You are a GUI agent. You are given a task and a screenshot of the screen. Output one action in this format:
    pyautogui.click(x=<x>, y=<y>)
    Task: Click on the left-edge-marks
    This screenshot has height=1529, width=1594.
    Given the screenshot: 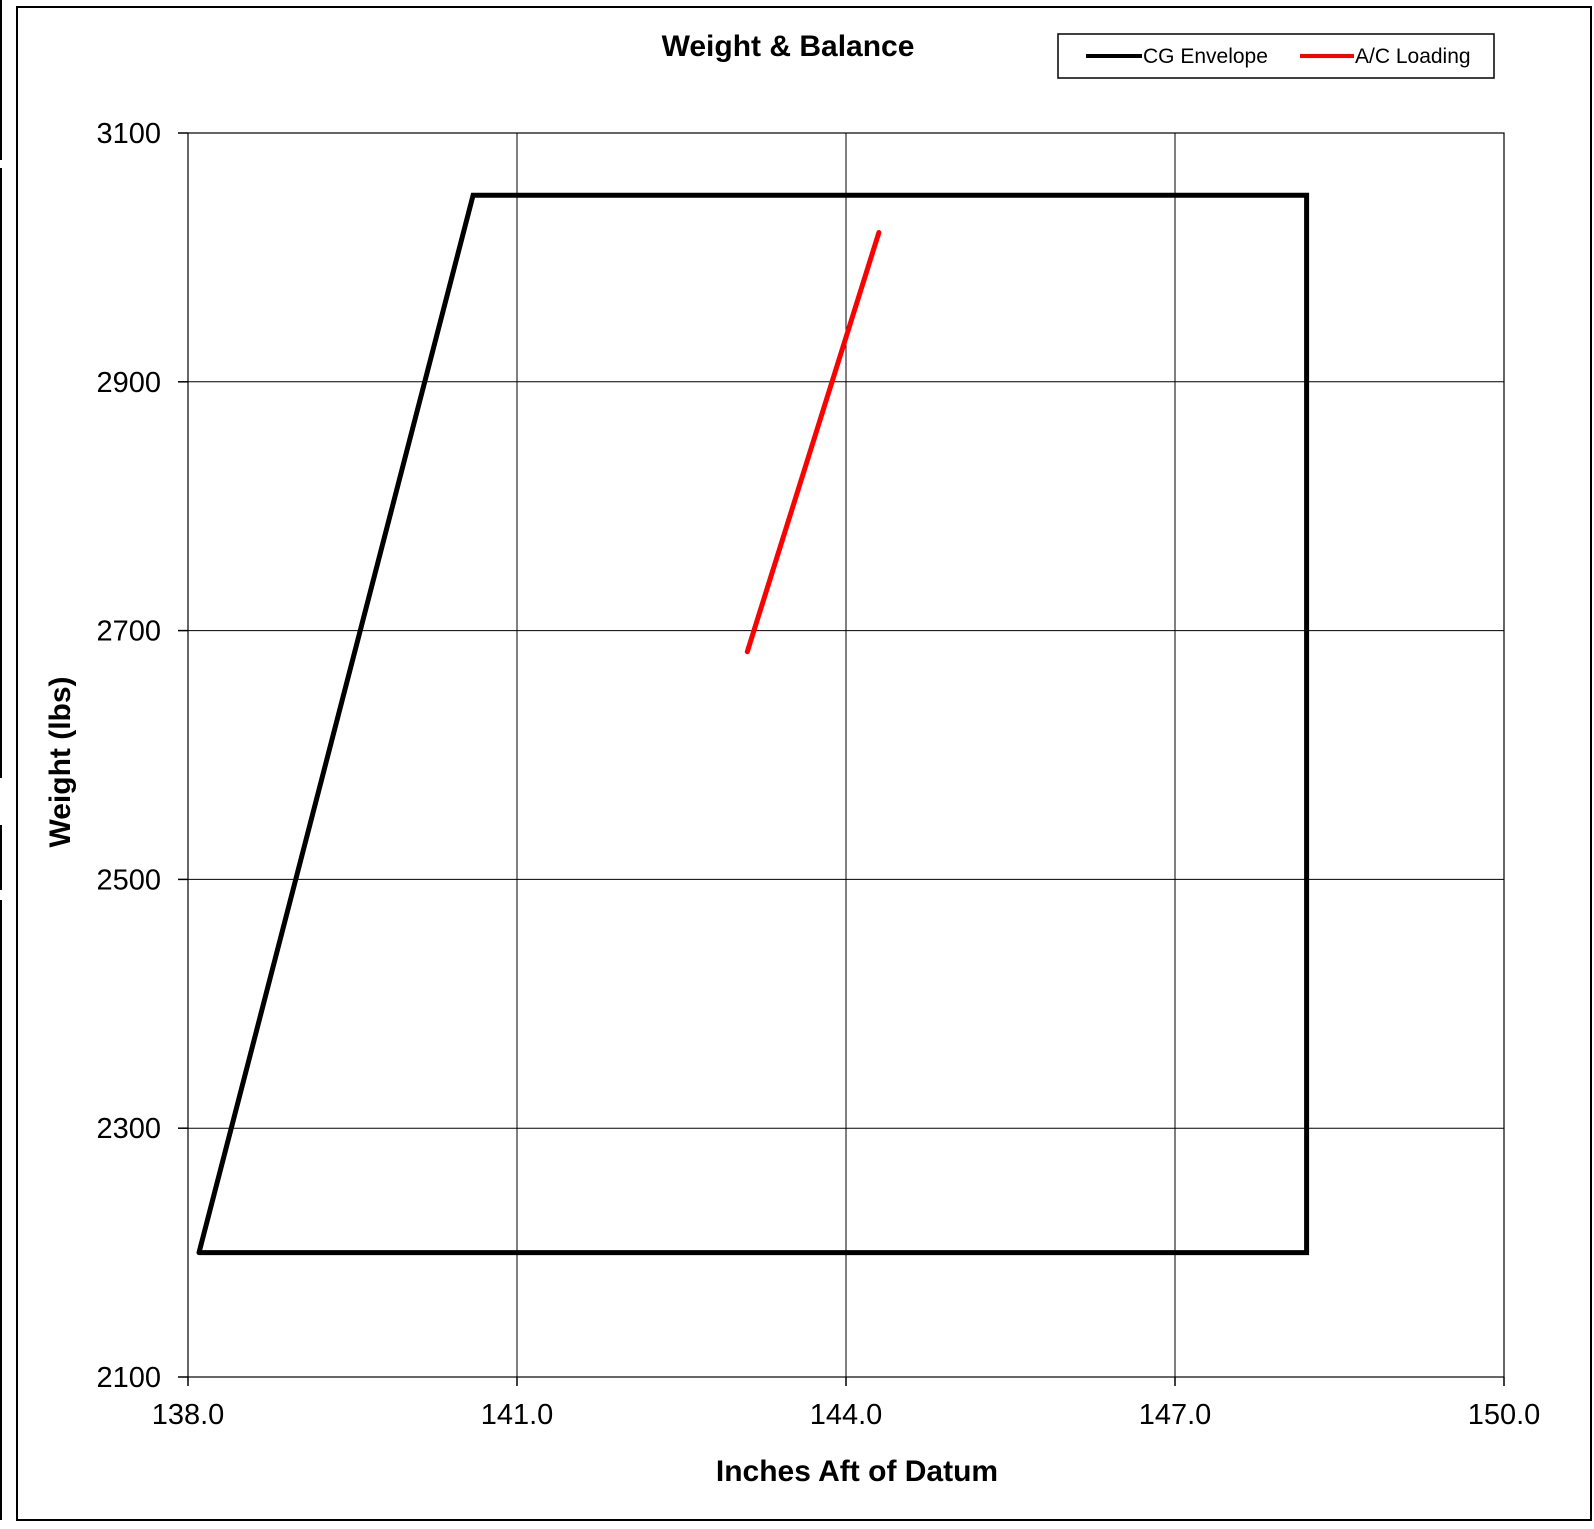 What is the action you would take?
    pyautogui.click(x=2, y=762)
    